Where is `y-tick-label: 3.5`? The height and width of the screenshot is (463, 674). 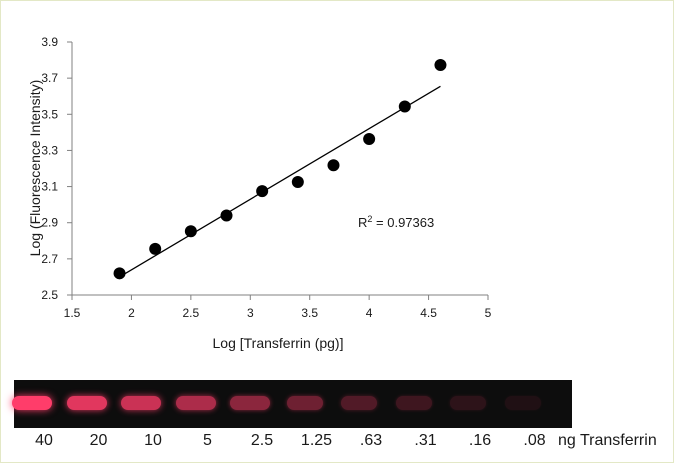 y-tick-label: 3.5 is located at coordinates (49, 114).